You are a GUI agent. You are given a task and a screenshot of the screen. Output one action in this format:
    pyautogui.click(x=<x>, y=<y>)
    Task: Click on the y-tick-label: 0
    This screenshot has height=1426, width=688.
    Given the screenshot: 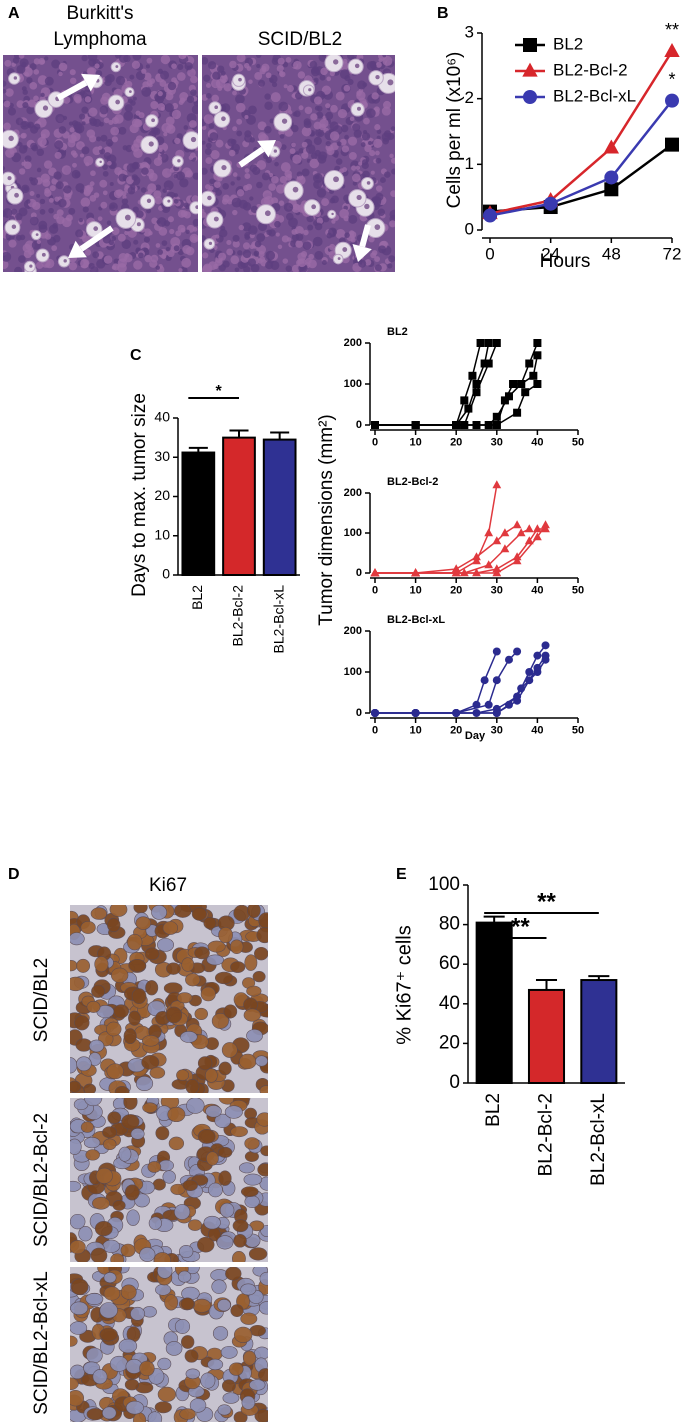 What is the action you would take?
    pyautogui.click(x=359, y=425)
    